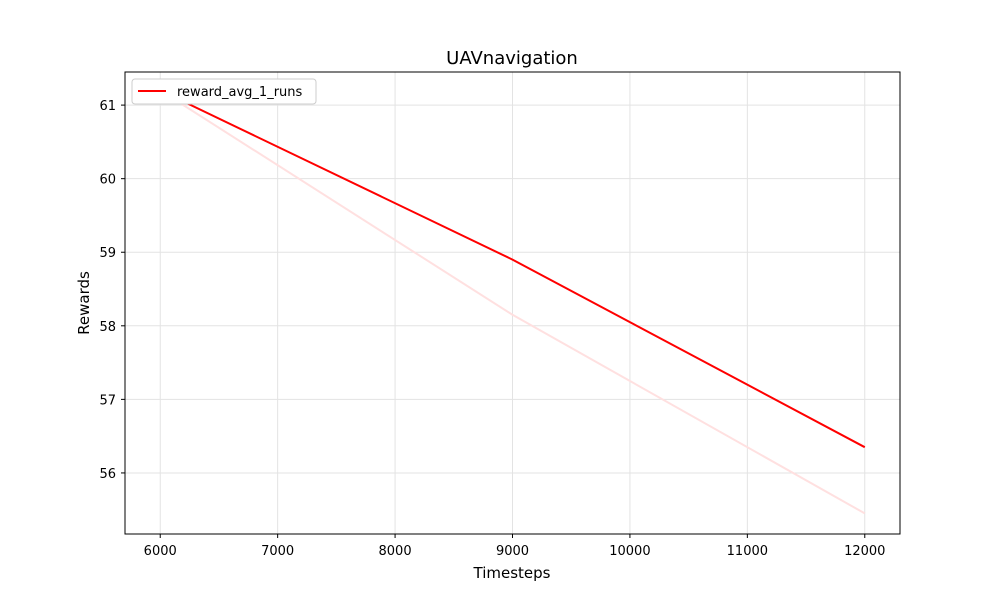 The image size is (1000, 600). What do you see at coordinates (277, 551) in the screenshot?
I see `x-tick-label: 7000` at bounding box center [277, 551].